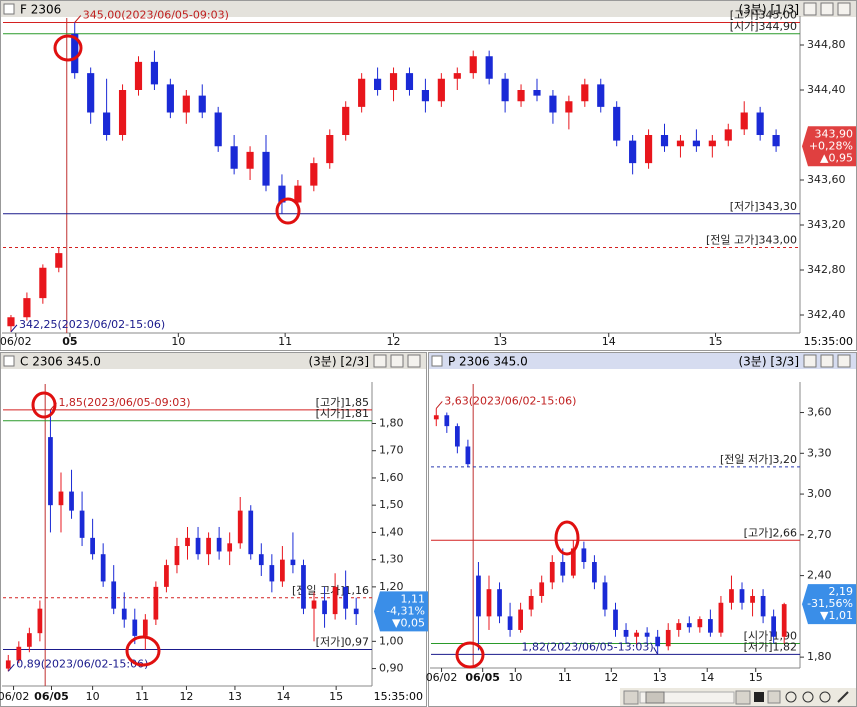  I want to click on scroll-right, so click(743, 697).